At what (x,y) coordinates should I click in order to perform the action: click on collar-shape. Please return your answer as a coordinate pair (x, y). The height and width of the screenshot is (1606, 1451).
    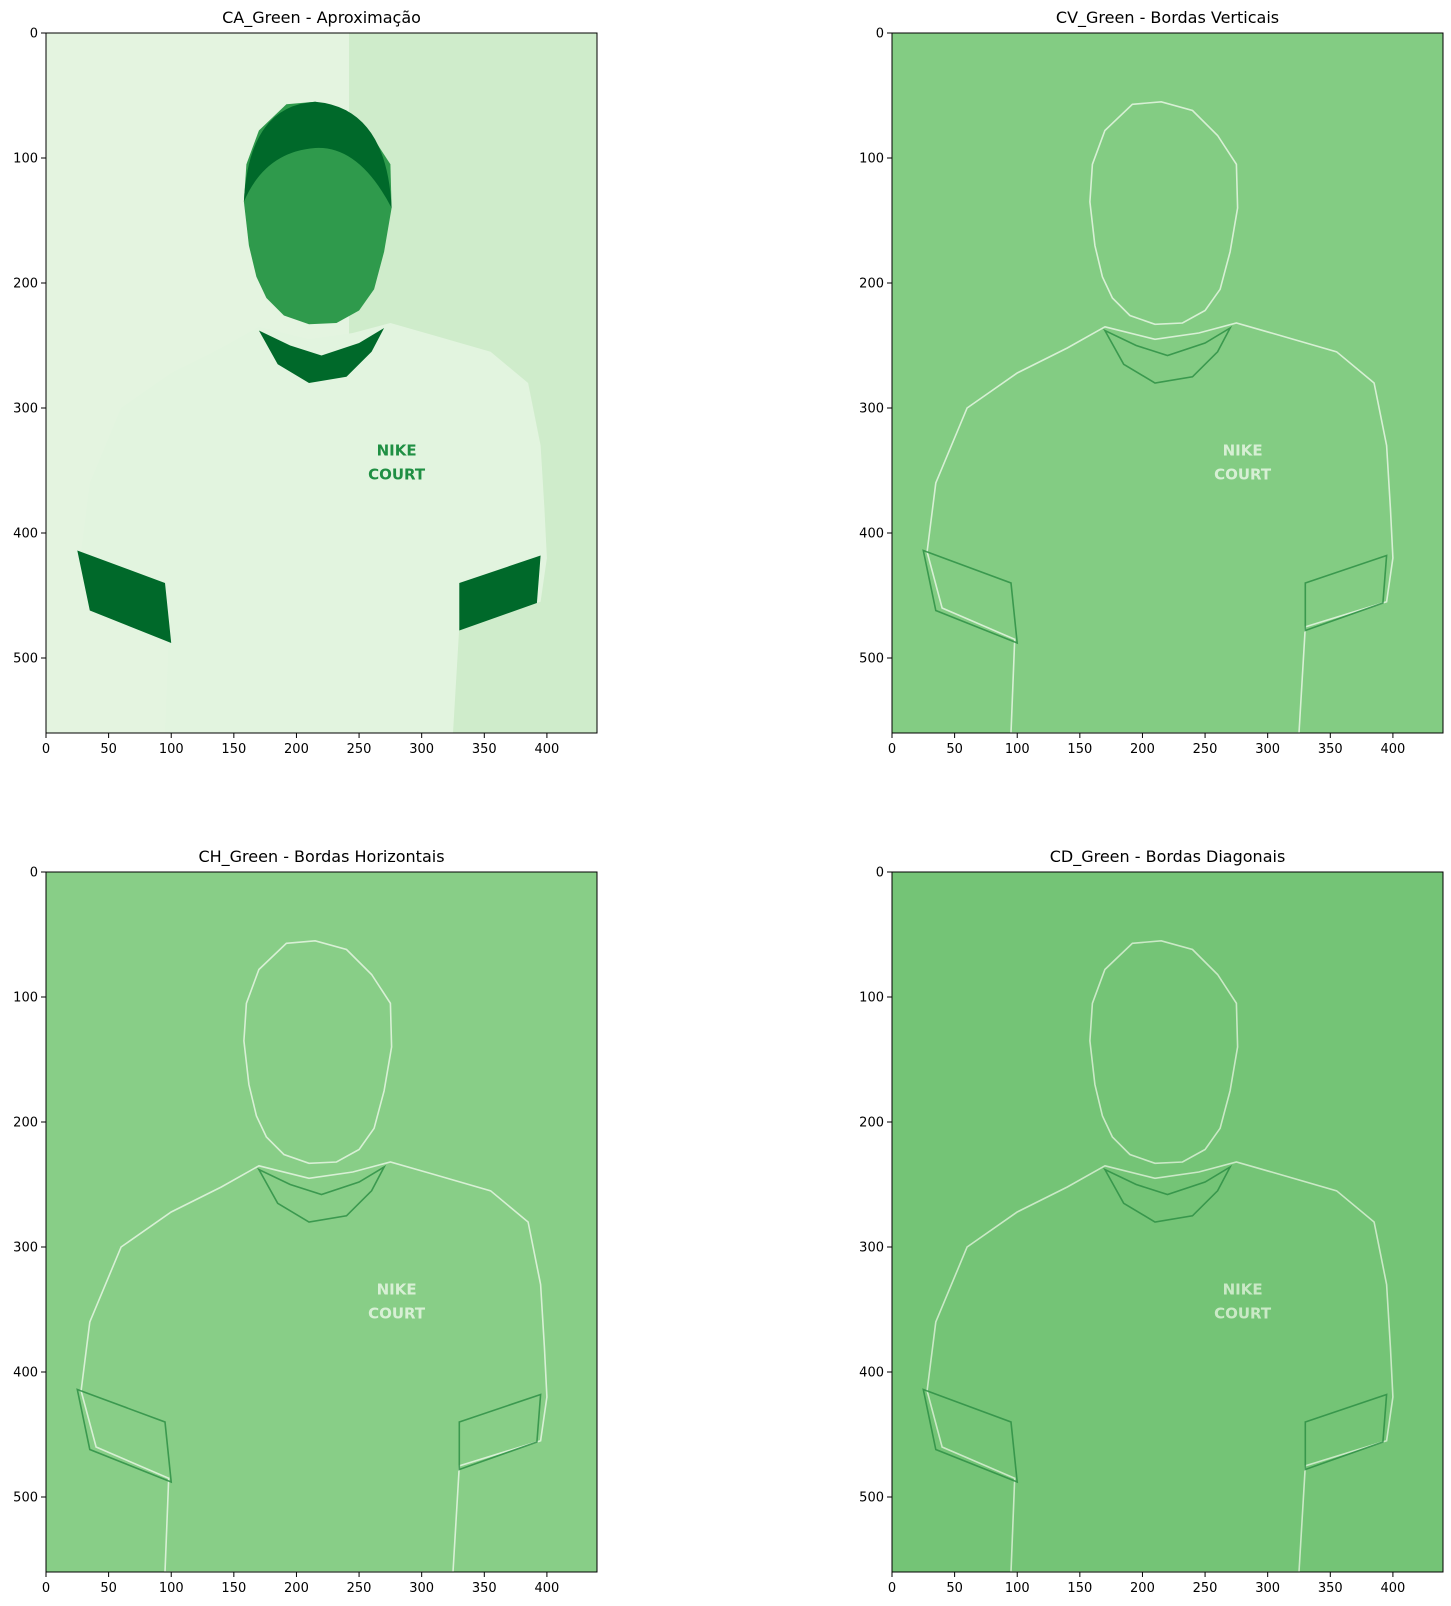
    Looking at the image, I should click on (321, 355).